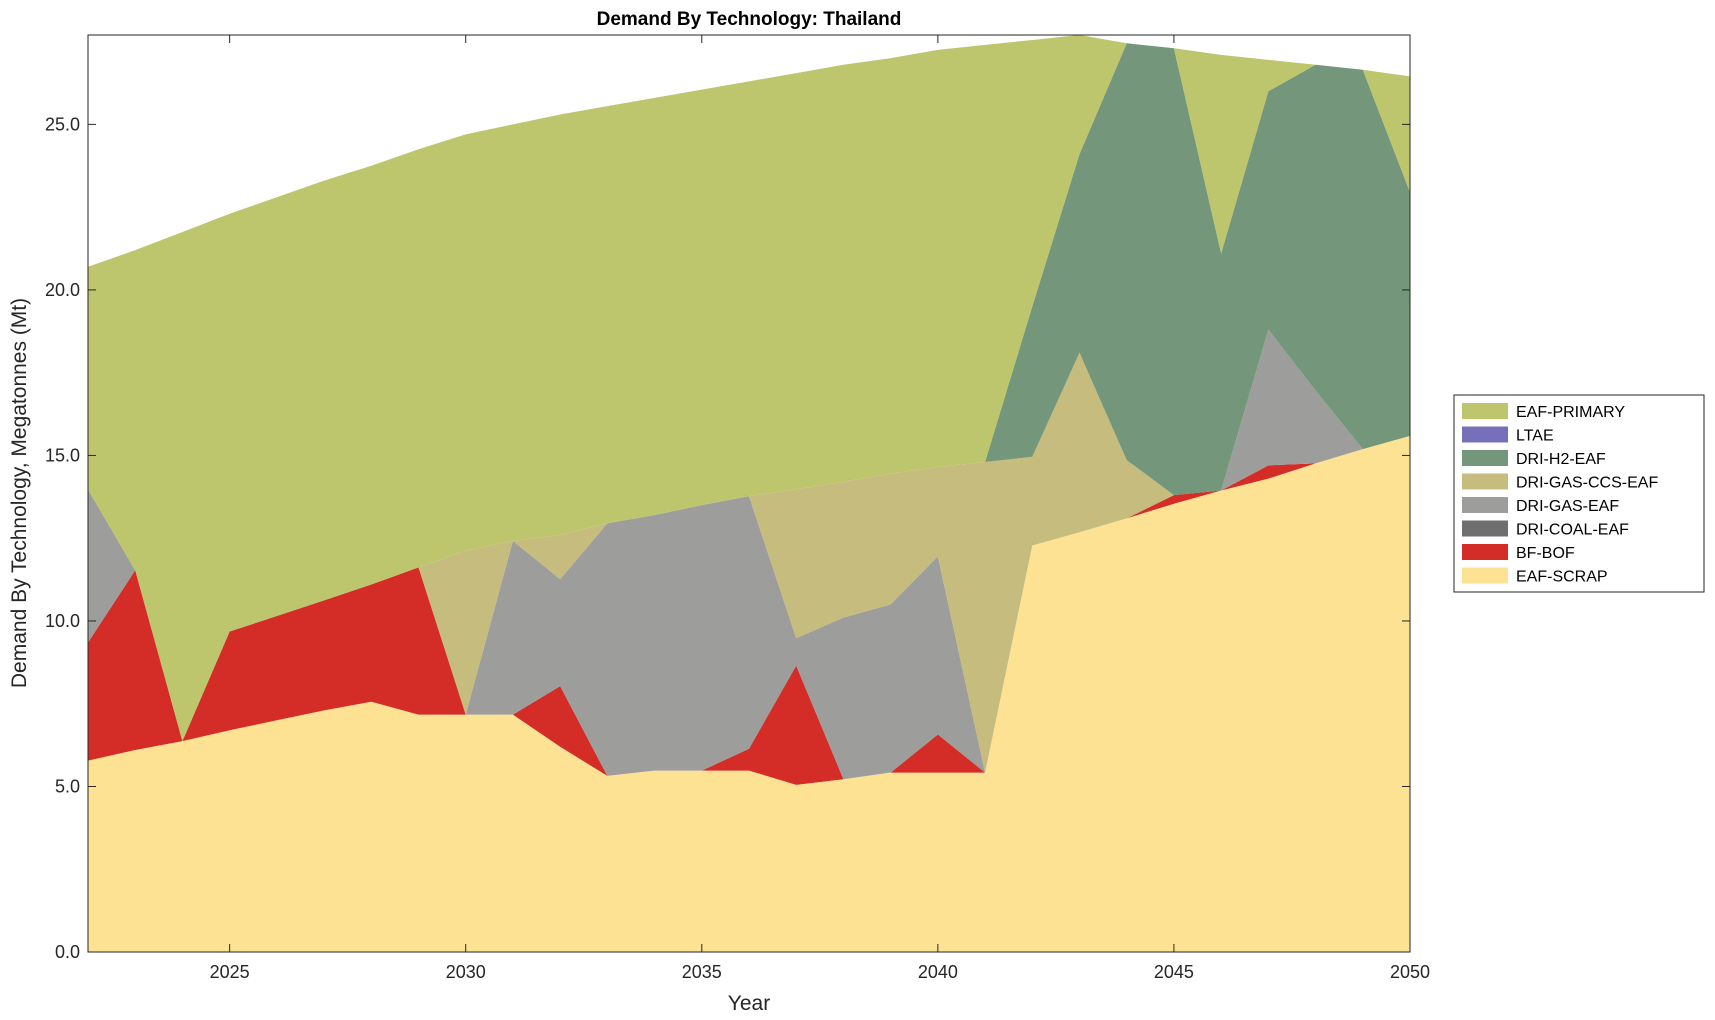  What do you see at coordinates (62, 455) in the screenshot?
I see `y-tick-label: 15.0` at bounding box center [62, 455].